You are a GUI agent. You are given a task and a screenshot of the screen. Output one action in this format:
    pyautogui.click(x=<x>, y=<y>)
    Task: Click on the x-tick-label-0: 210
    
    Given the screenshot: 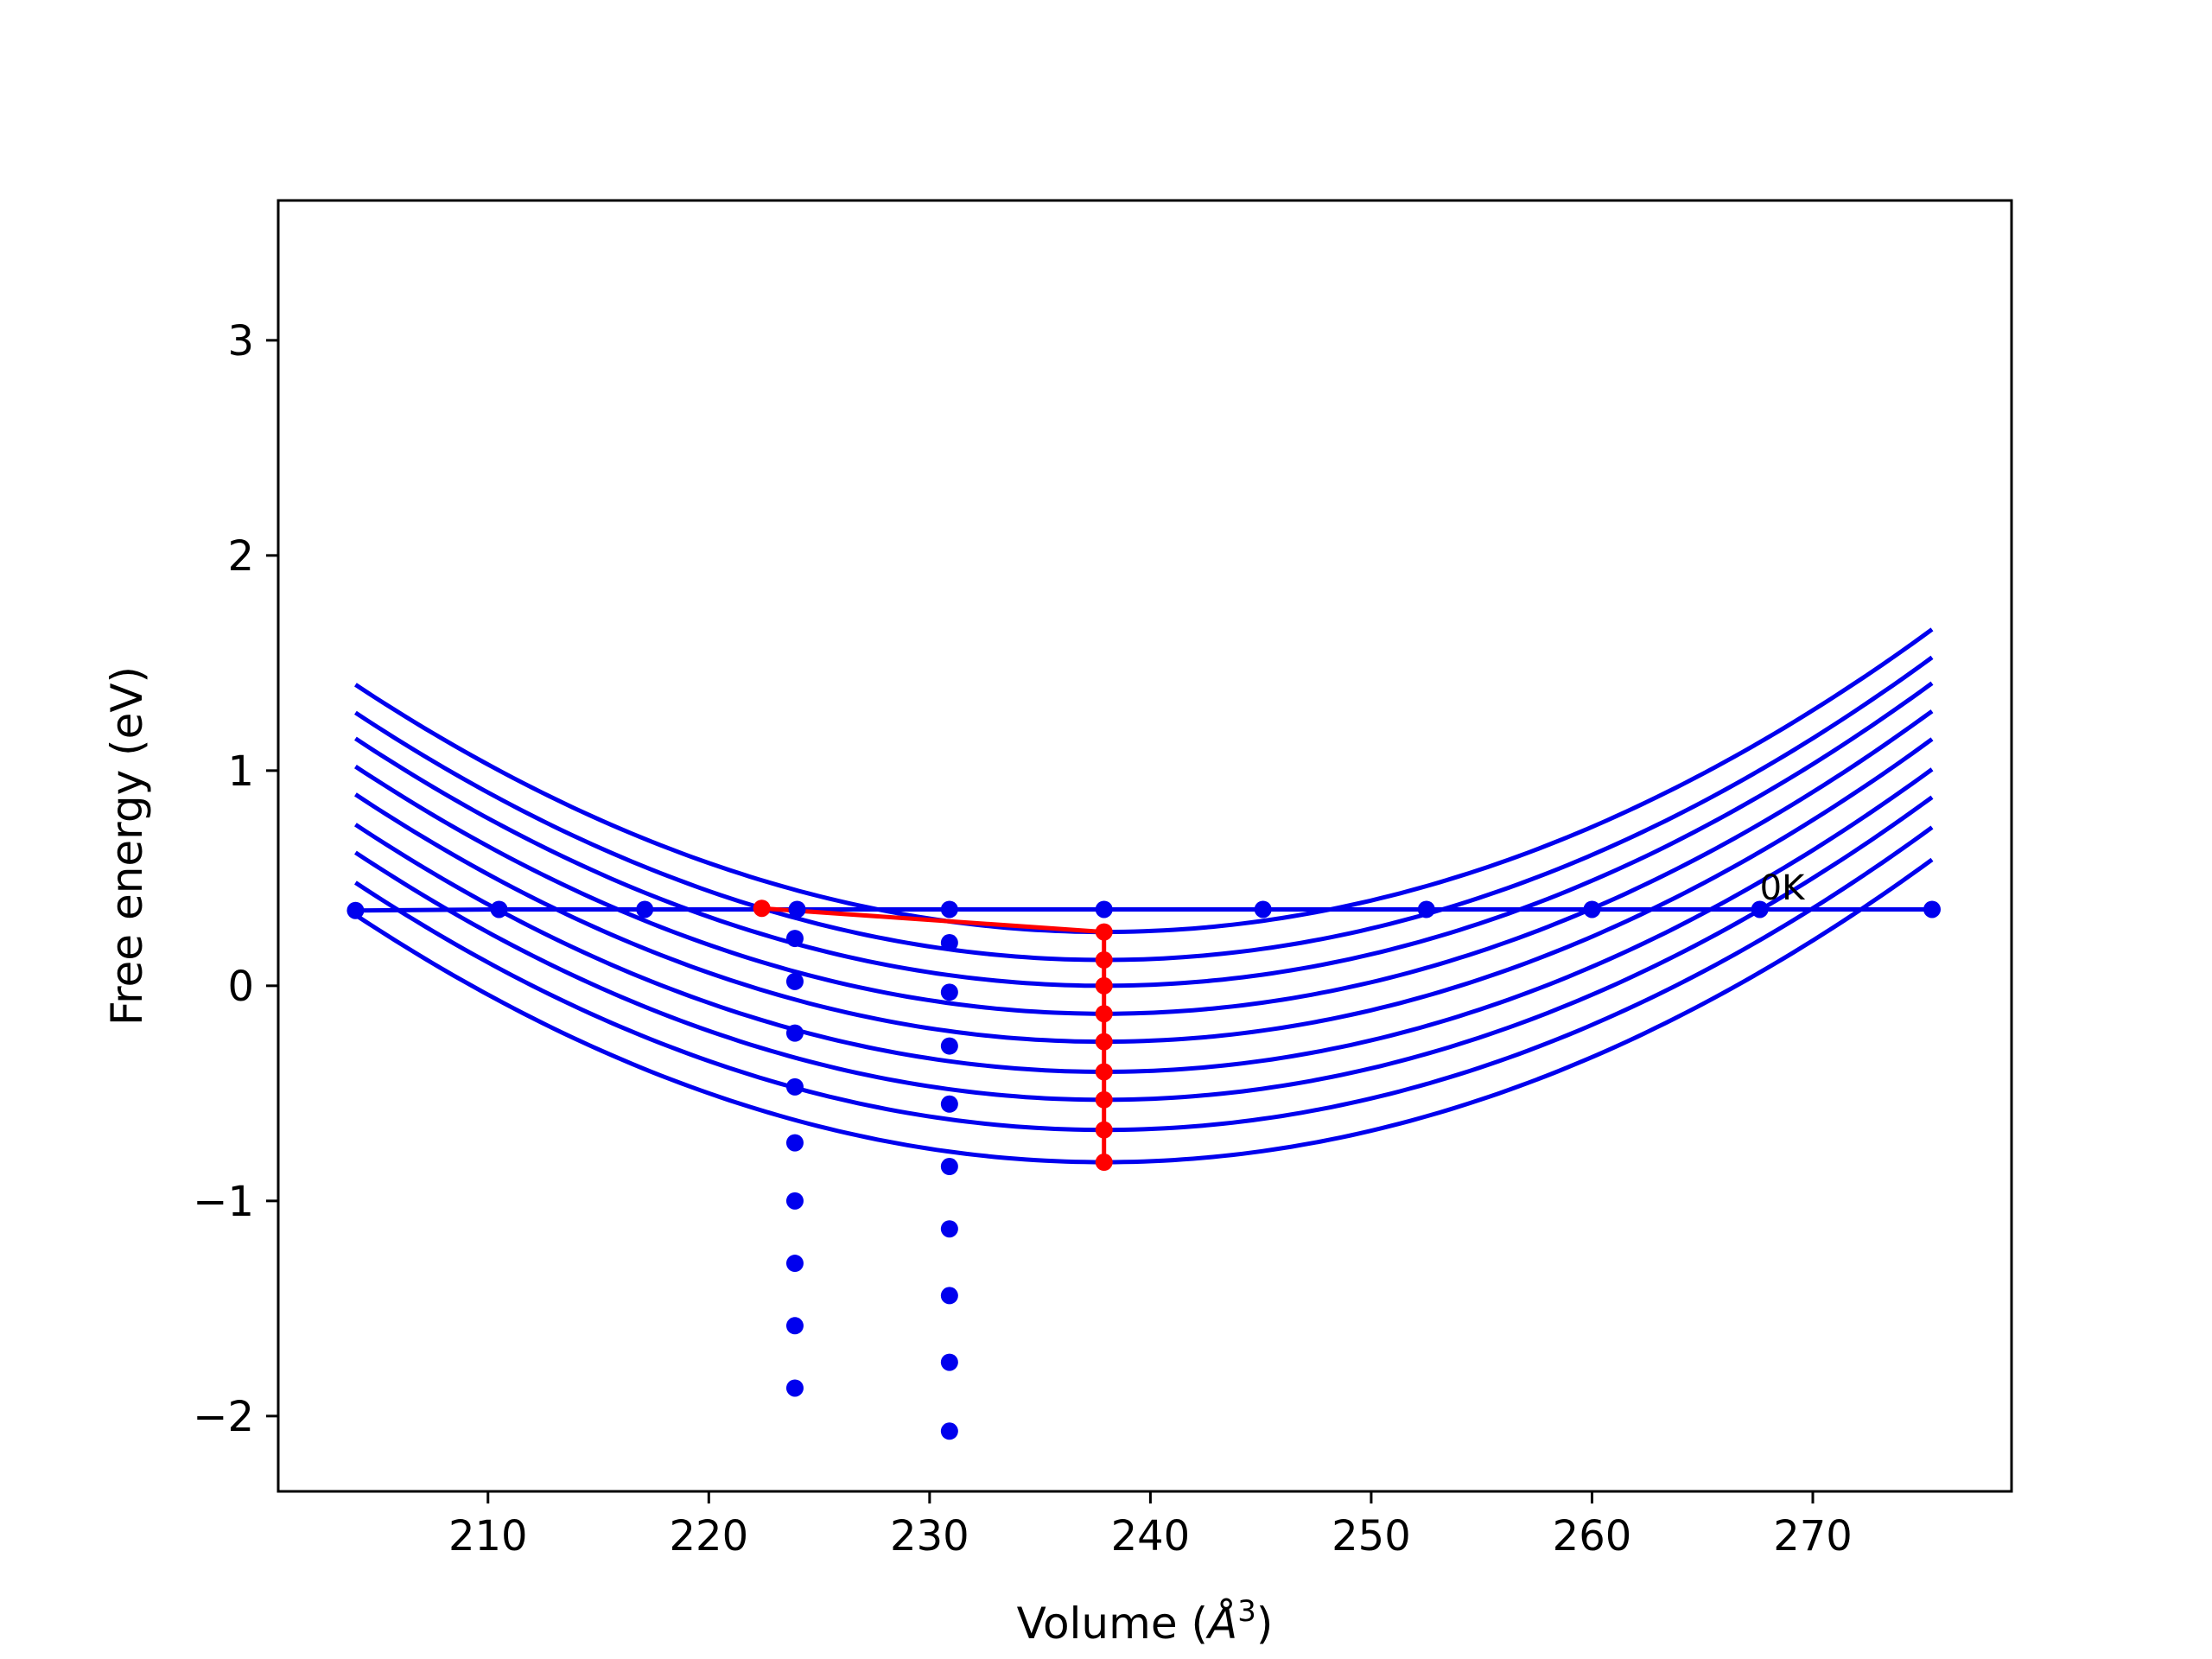 What is the action you would take?
    pyautogui.click(x=488, y=1536)
    